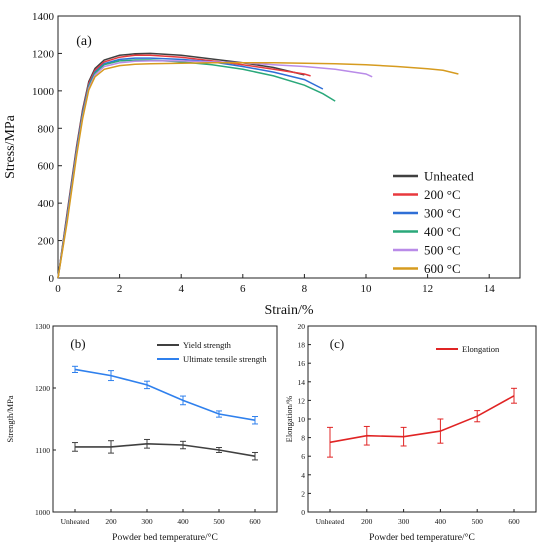 This screenshot has height=550, width=544. Describe the element at coordinates (302, 400) in the screenshot. I see `y-tick-label: 12` at that location.